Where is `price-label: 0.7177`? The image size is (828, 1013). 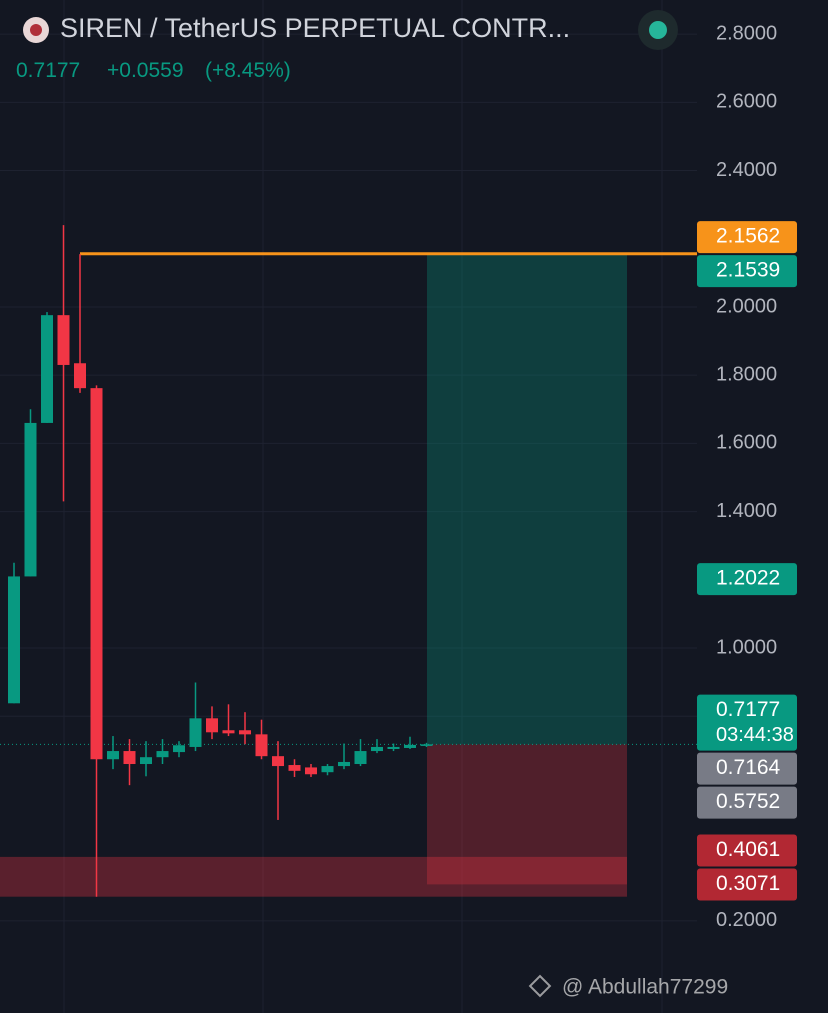 price-label: 0.7177 is located at coordinates (748, 709).